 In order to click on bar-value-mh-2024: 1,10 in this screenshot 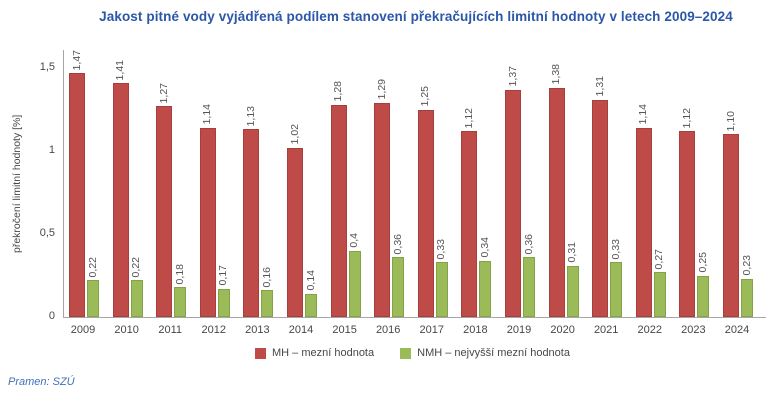, I will do `click(730, 121)`.